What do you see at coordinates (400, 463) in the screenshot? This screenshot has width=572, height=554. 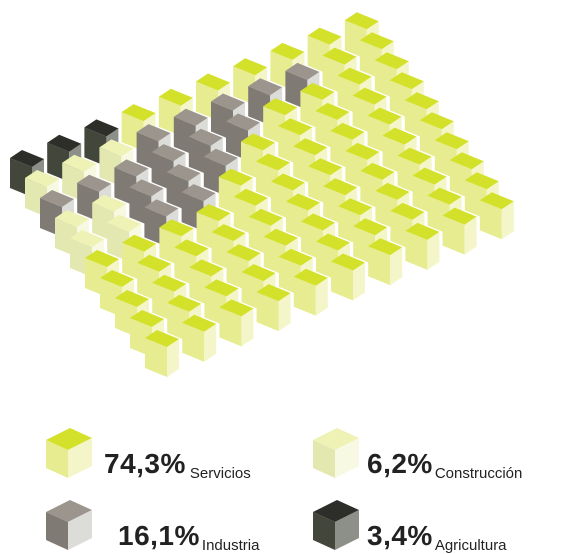 I see `legend-value-construccion: 6,2%` at bounding box center [400, 463].